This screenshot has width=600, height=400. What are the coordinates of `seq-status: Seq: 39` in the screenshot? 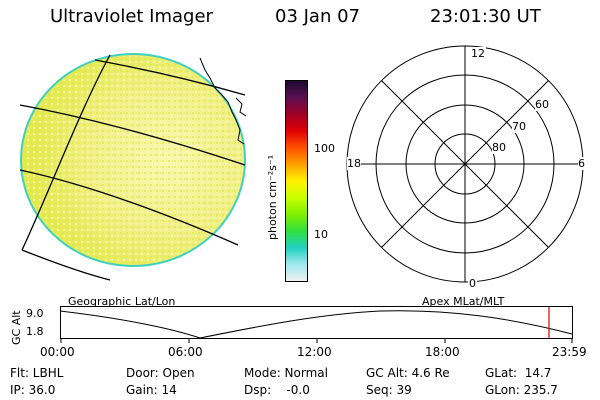 It's located at (389, 390).